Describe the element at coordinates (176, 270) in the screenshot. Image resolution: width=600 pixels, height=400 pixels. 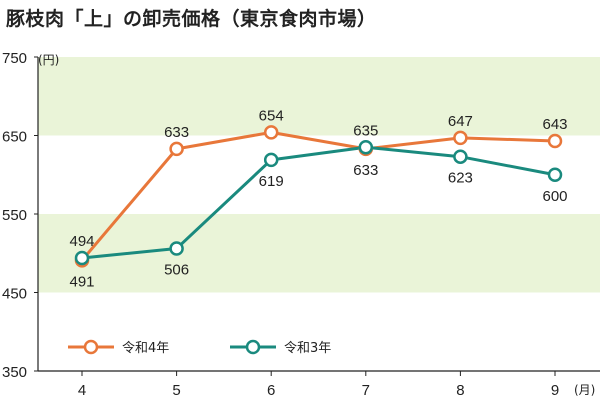
I see `data-label-reiwa3: 506` at that location.